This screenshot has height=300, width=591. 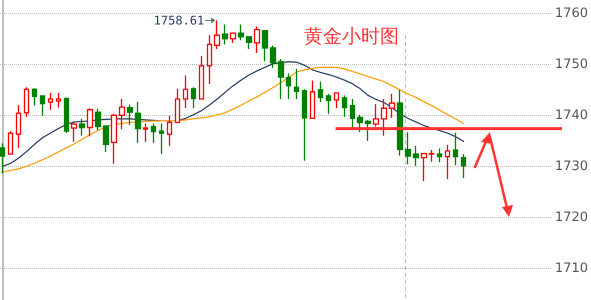 I want to click on text: 黄金小时图, so click(x=351, y=37).